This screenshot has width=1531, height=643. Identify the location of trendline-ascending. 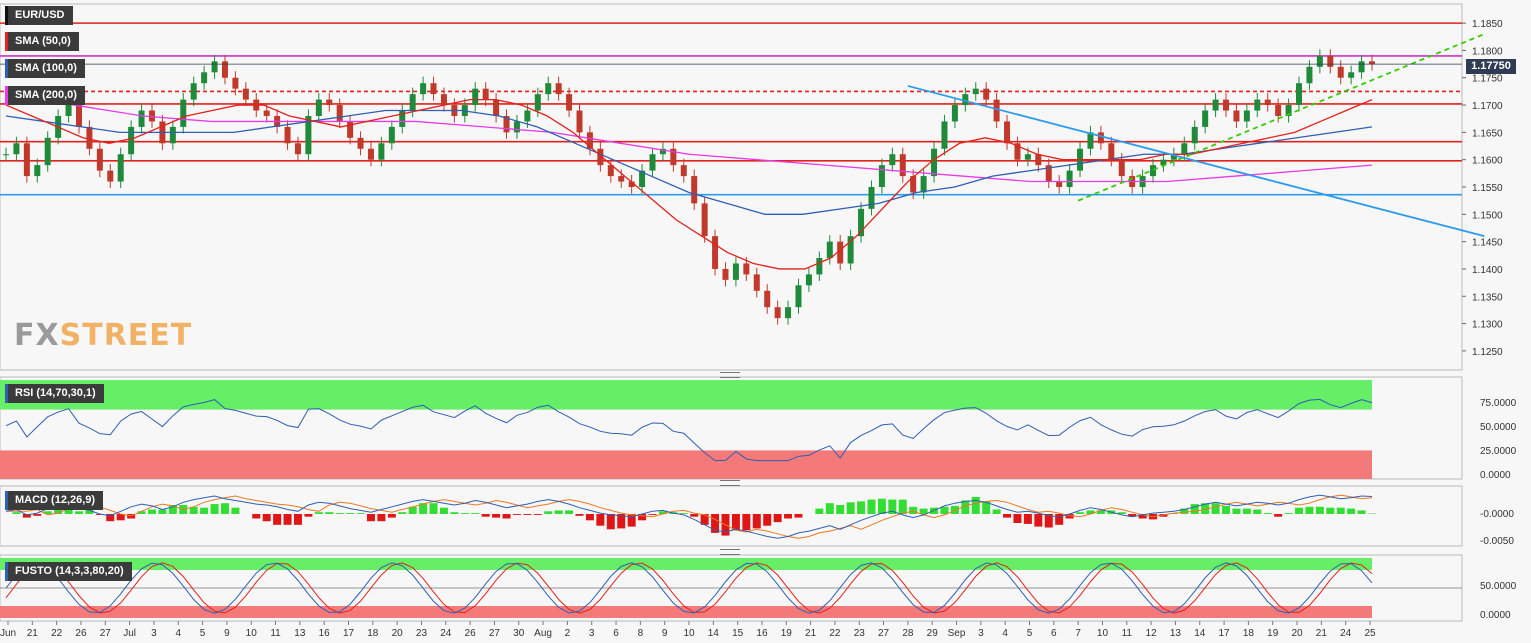
(1281, 117).